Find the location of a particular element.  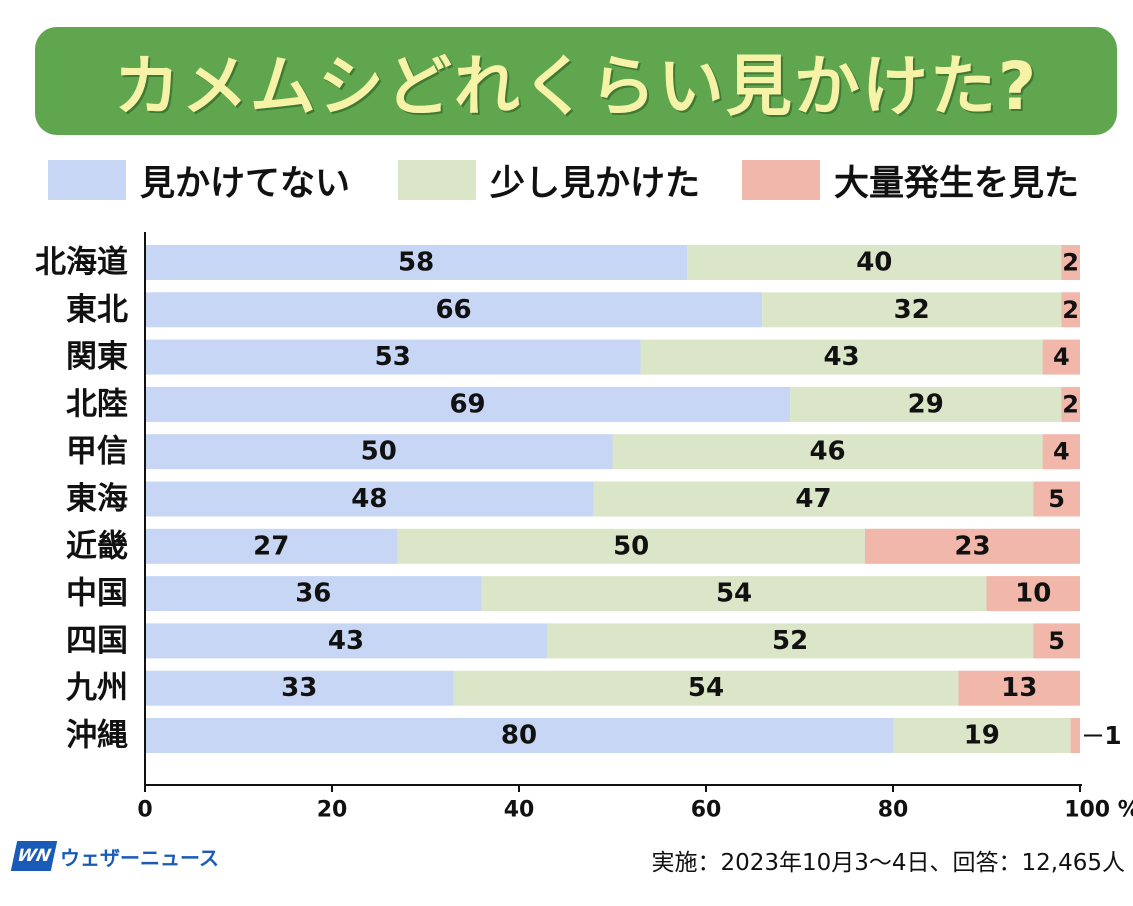

data-label: 58 is located at coordinates (416, 263).